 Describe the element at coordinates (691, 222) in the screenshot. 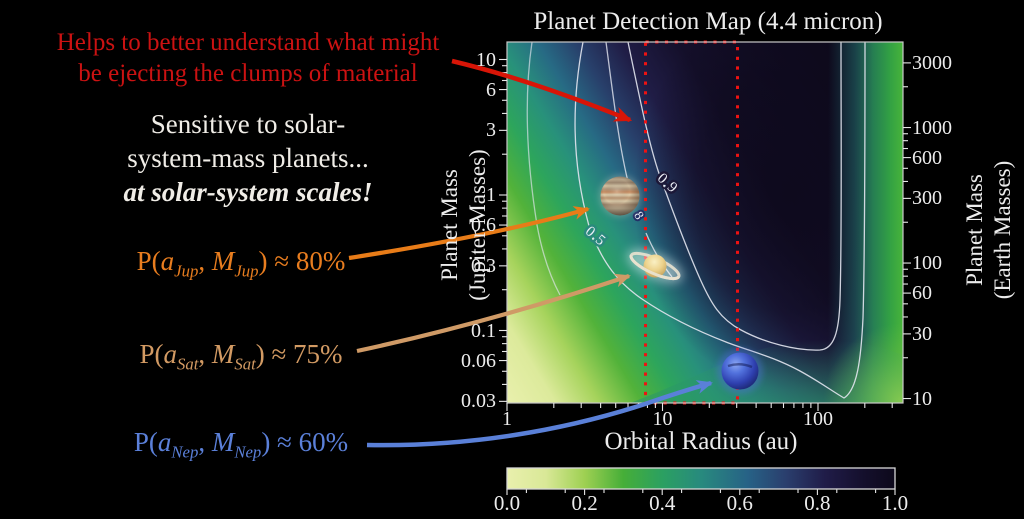

I see `highlight-region-box` at that location.